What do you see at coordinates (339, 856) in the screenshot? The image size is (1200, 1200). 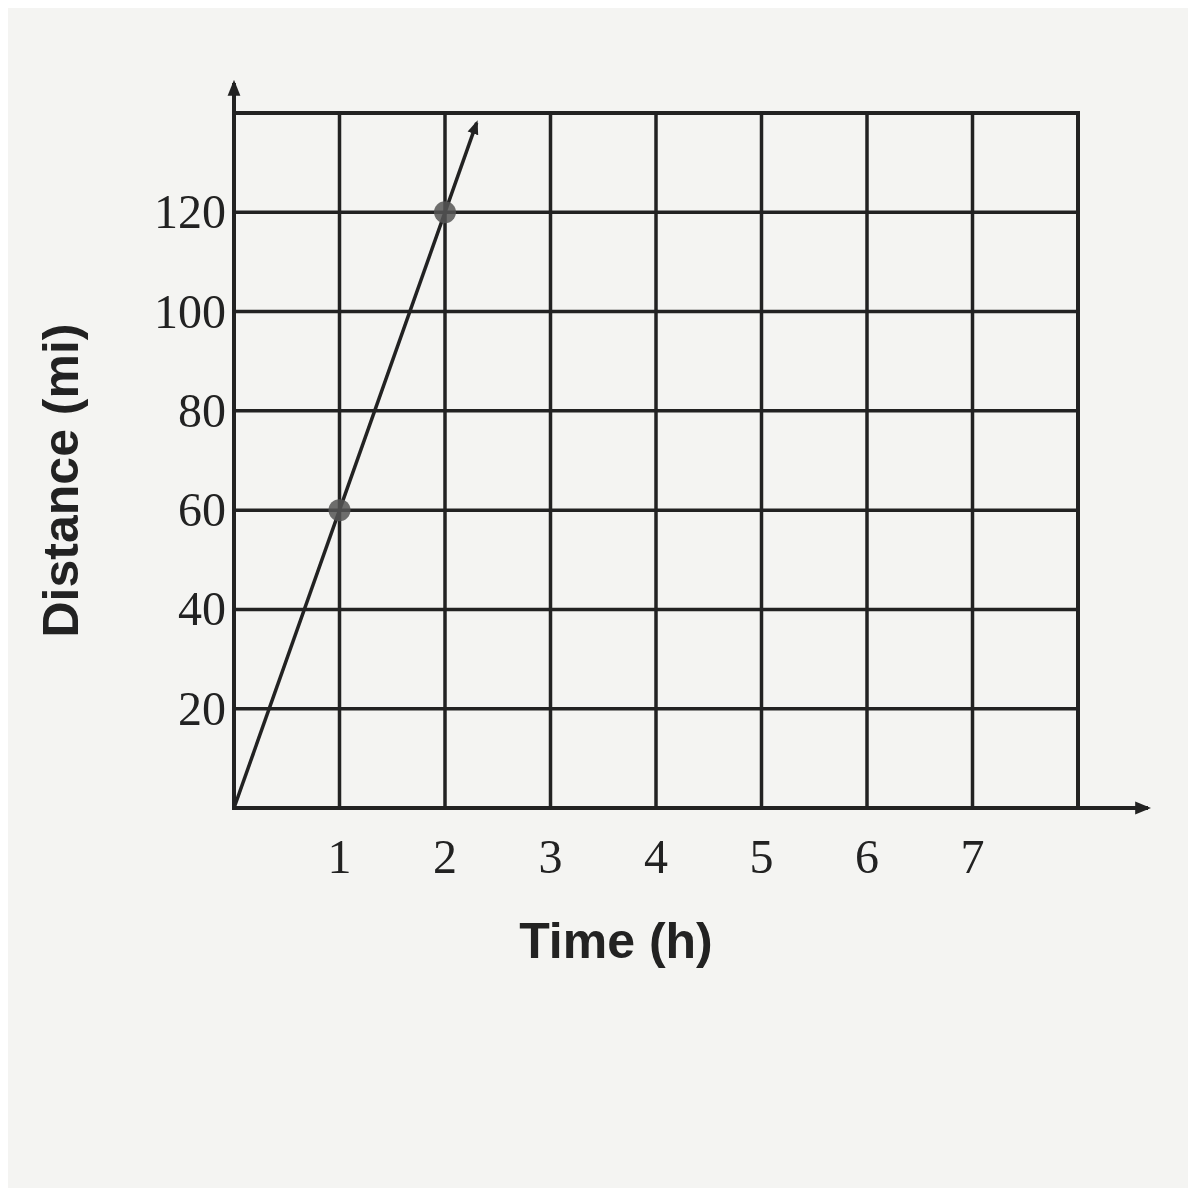 I see `x-tick-label: 1` at bounding box center [339, 856].